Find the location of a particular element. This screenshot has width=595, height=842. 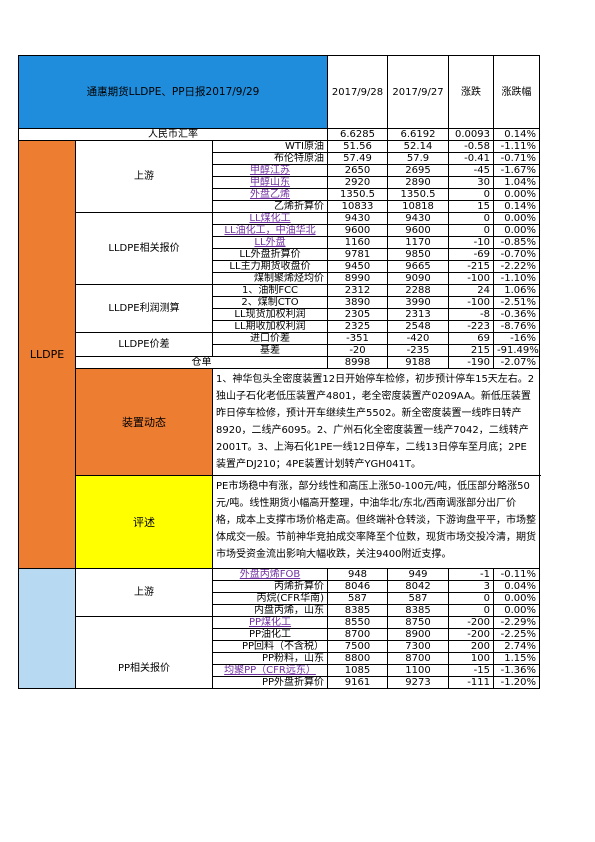

row-v1: 2920 is located at coordinates (357, 182).